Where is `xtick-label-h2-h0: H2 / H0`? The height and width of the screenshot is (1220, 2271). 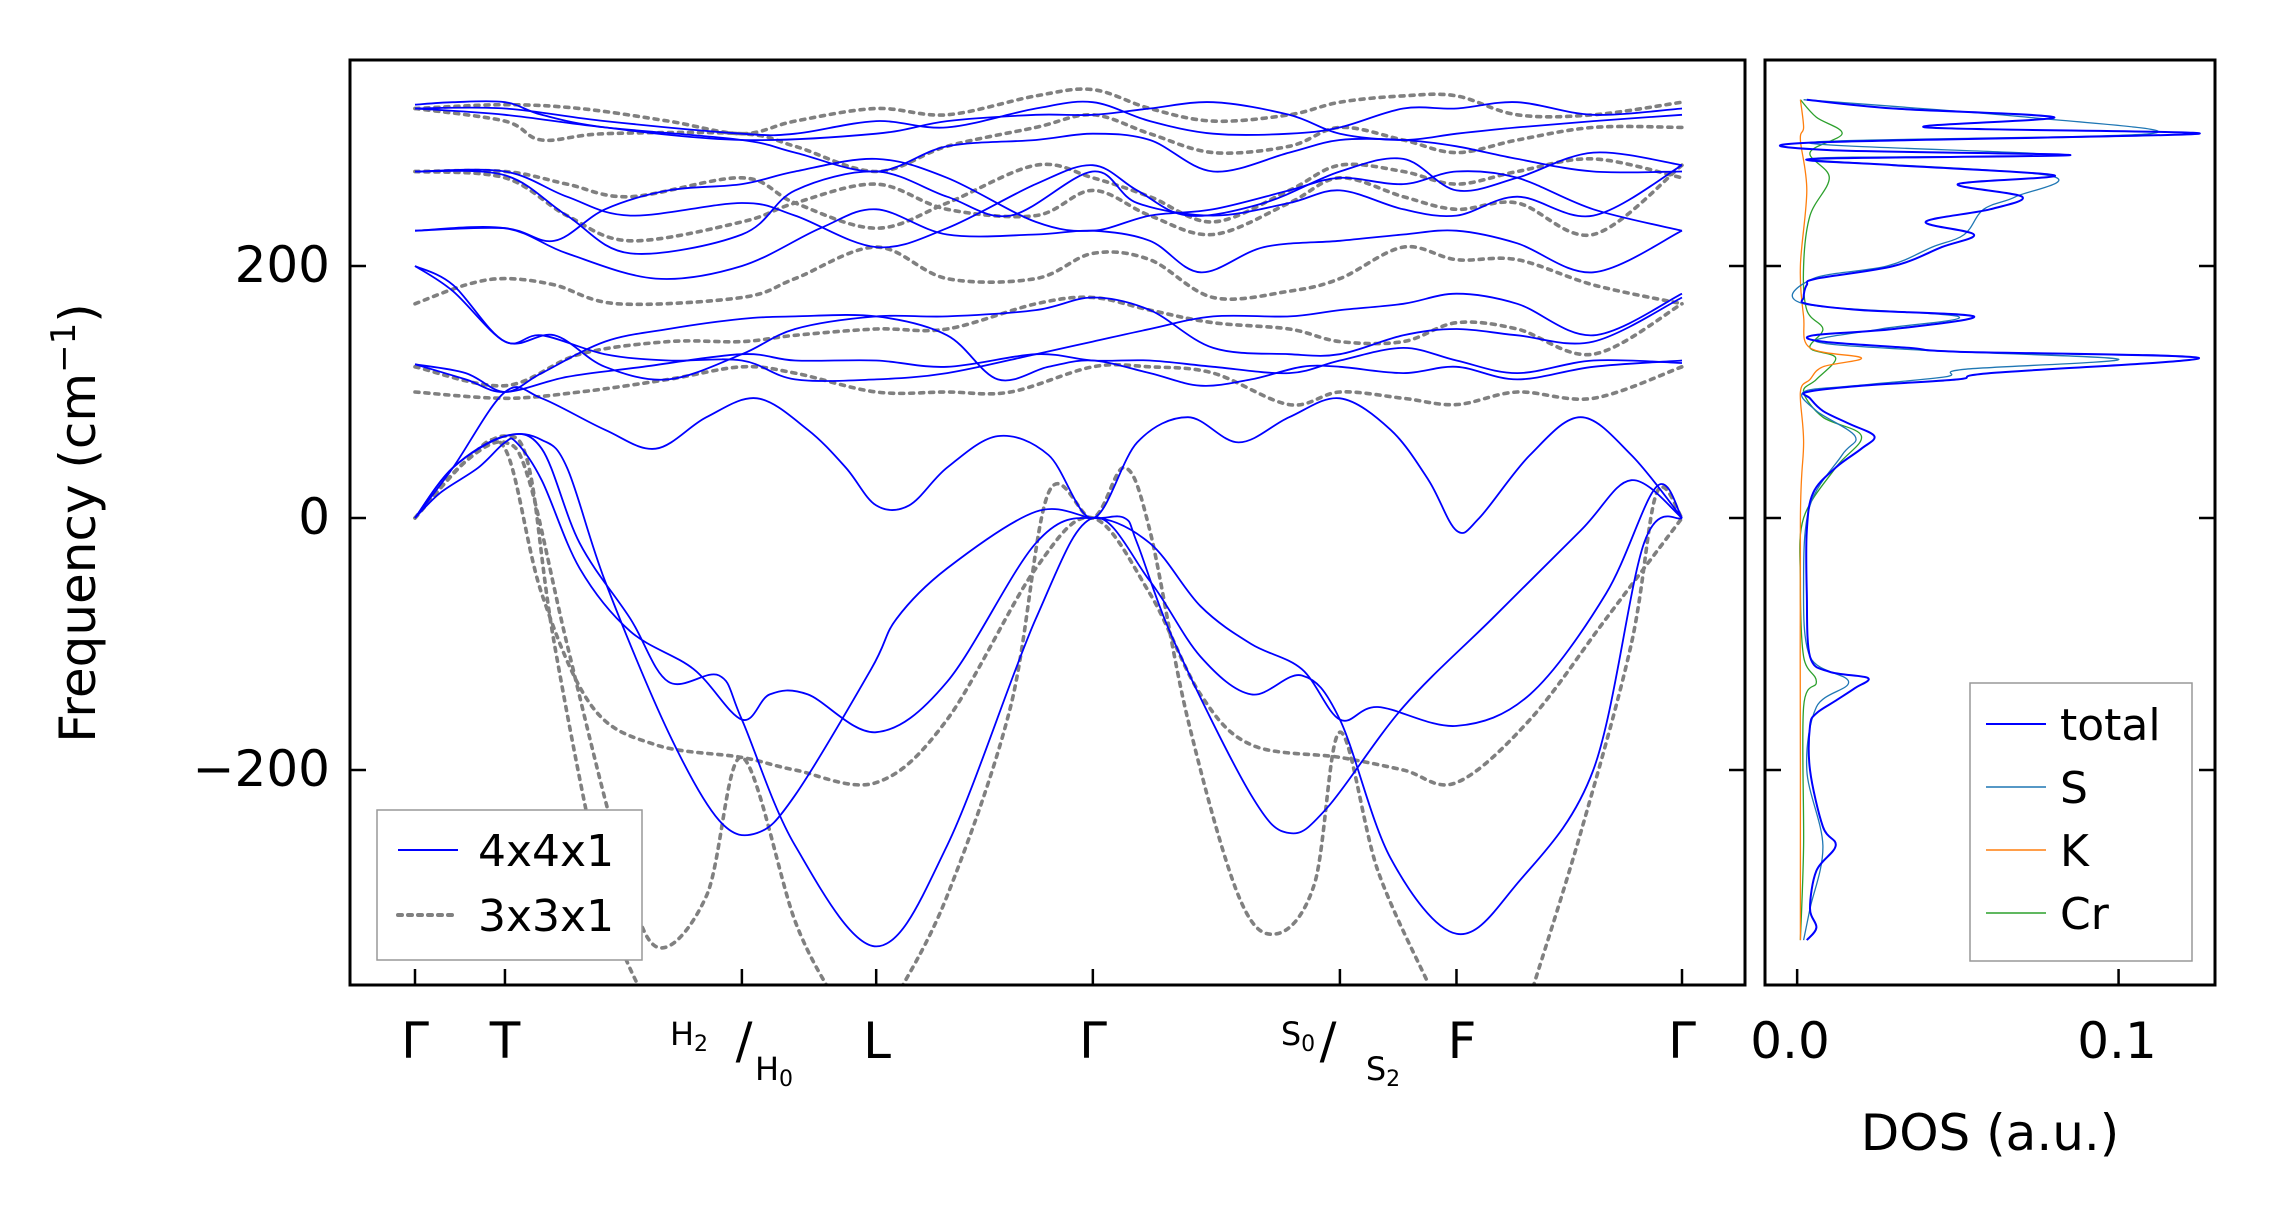 xtick-label-h2-h0: H2 / H0 is located at coordinates (731, 1052).